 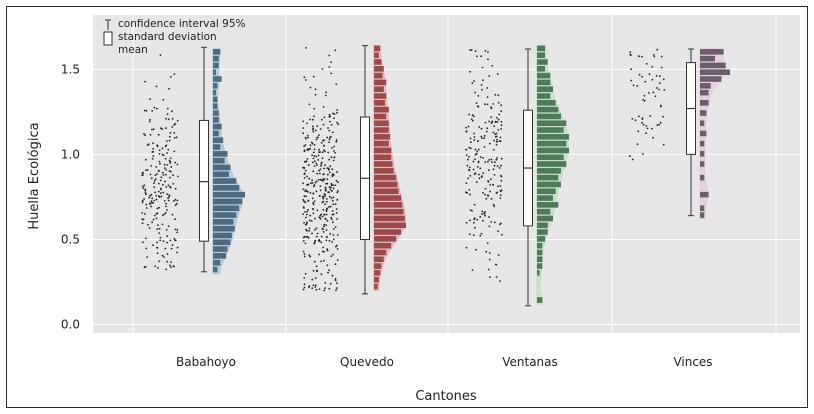 What do you see at coordinates (70, 196) in the screenshot?
I see `y-tick-labels: 0.0 0.5 1.0 1.5` at bounding box center [70, 196].